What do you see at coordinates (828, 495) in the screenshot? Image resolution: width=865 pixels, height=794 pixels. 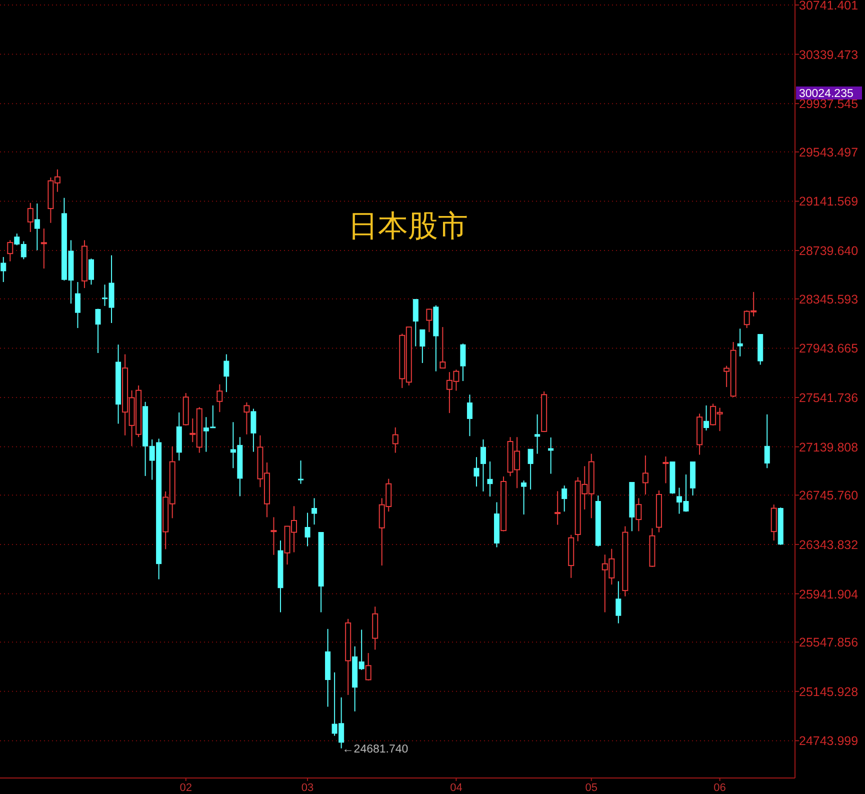 I see `y-tick-label: 26745.760` at bounding box center [828, 495].